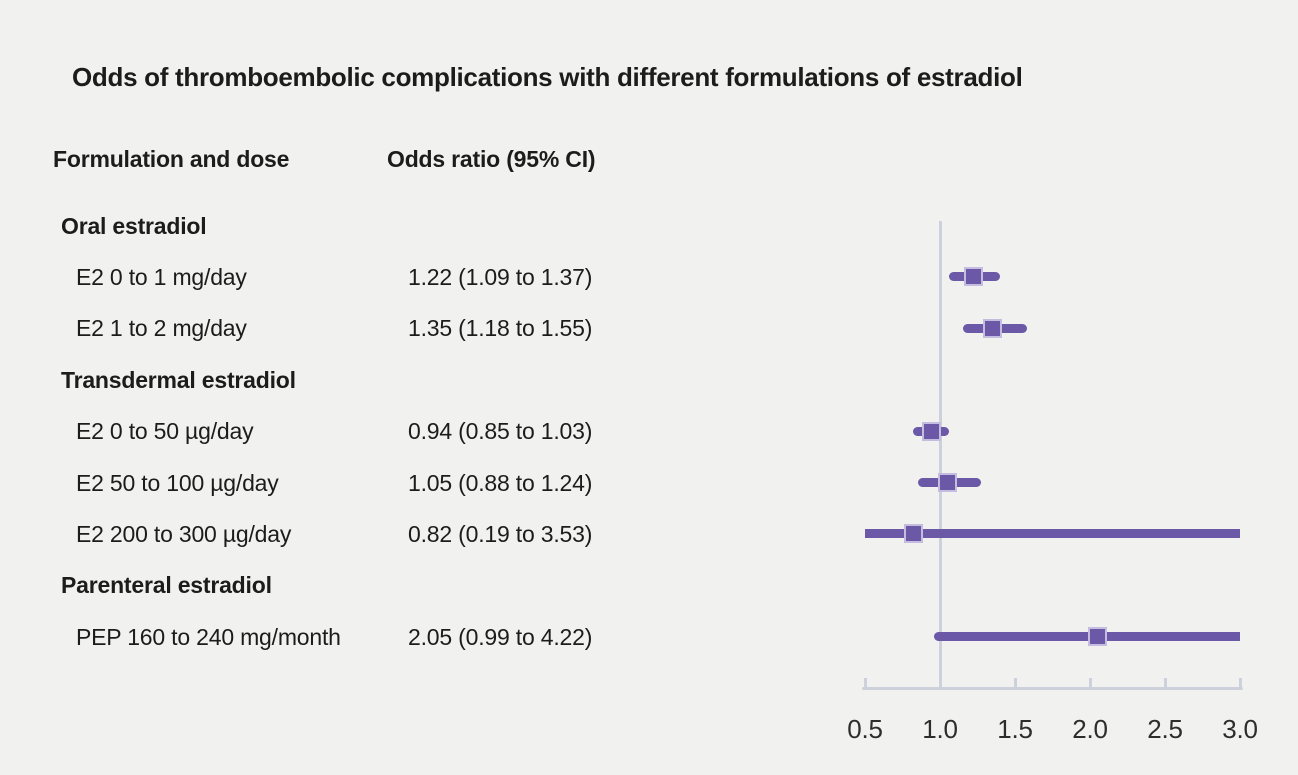  Describe the element at coordinates (208, 636) in the screenshot. I see `row-label: PEP 160 to 240 mg/month` at that location.